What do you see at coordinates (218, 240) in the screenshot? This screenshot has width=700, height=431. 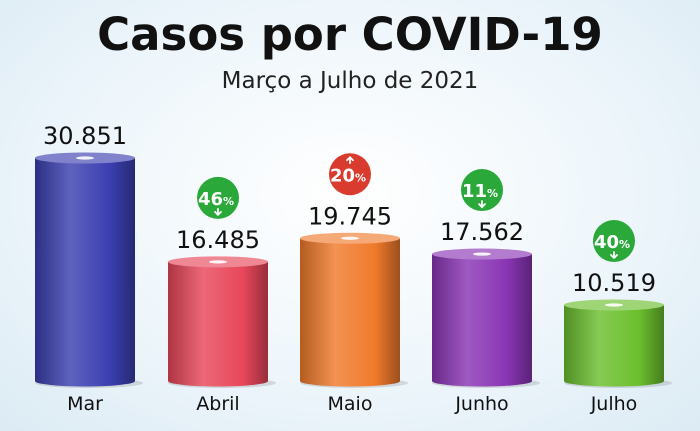 I see `value-label-abril: 16.485` at bounding box center [218, 240].